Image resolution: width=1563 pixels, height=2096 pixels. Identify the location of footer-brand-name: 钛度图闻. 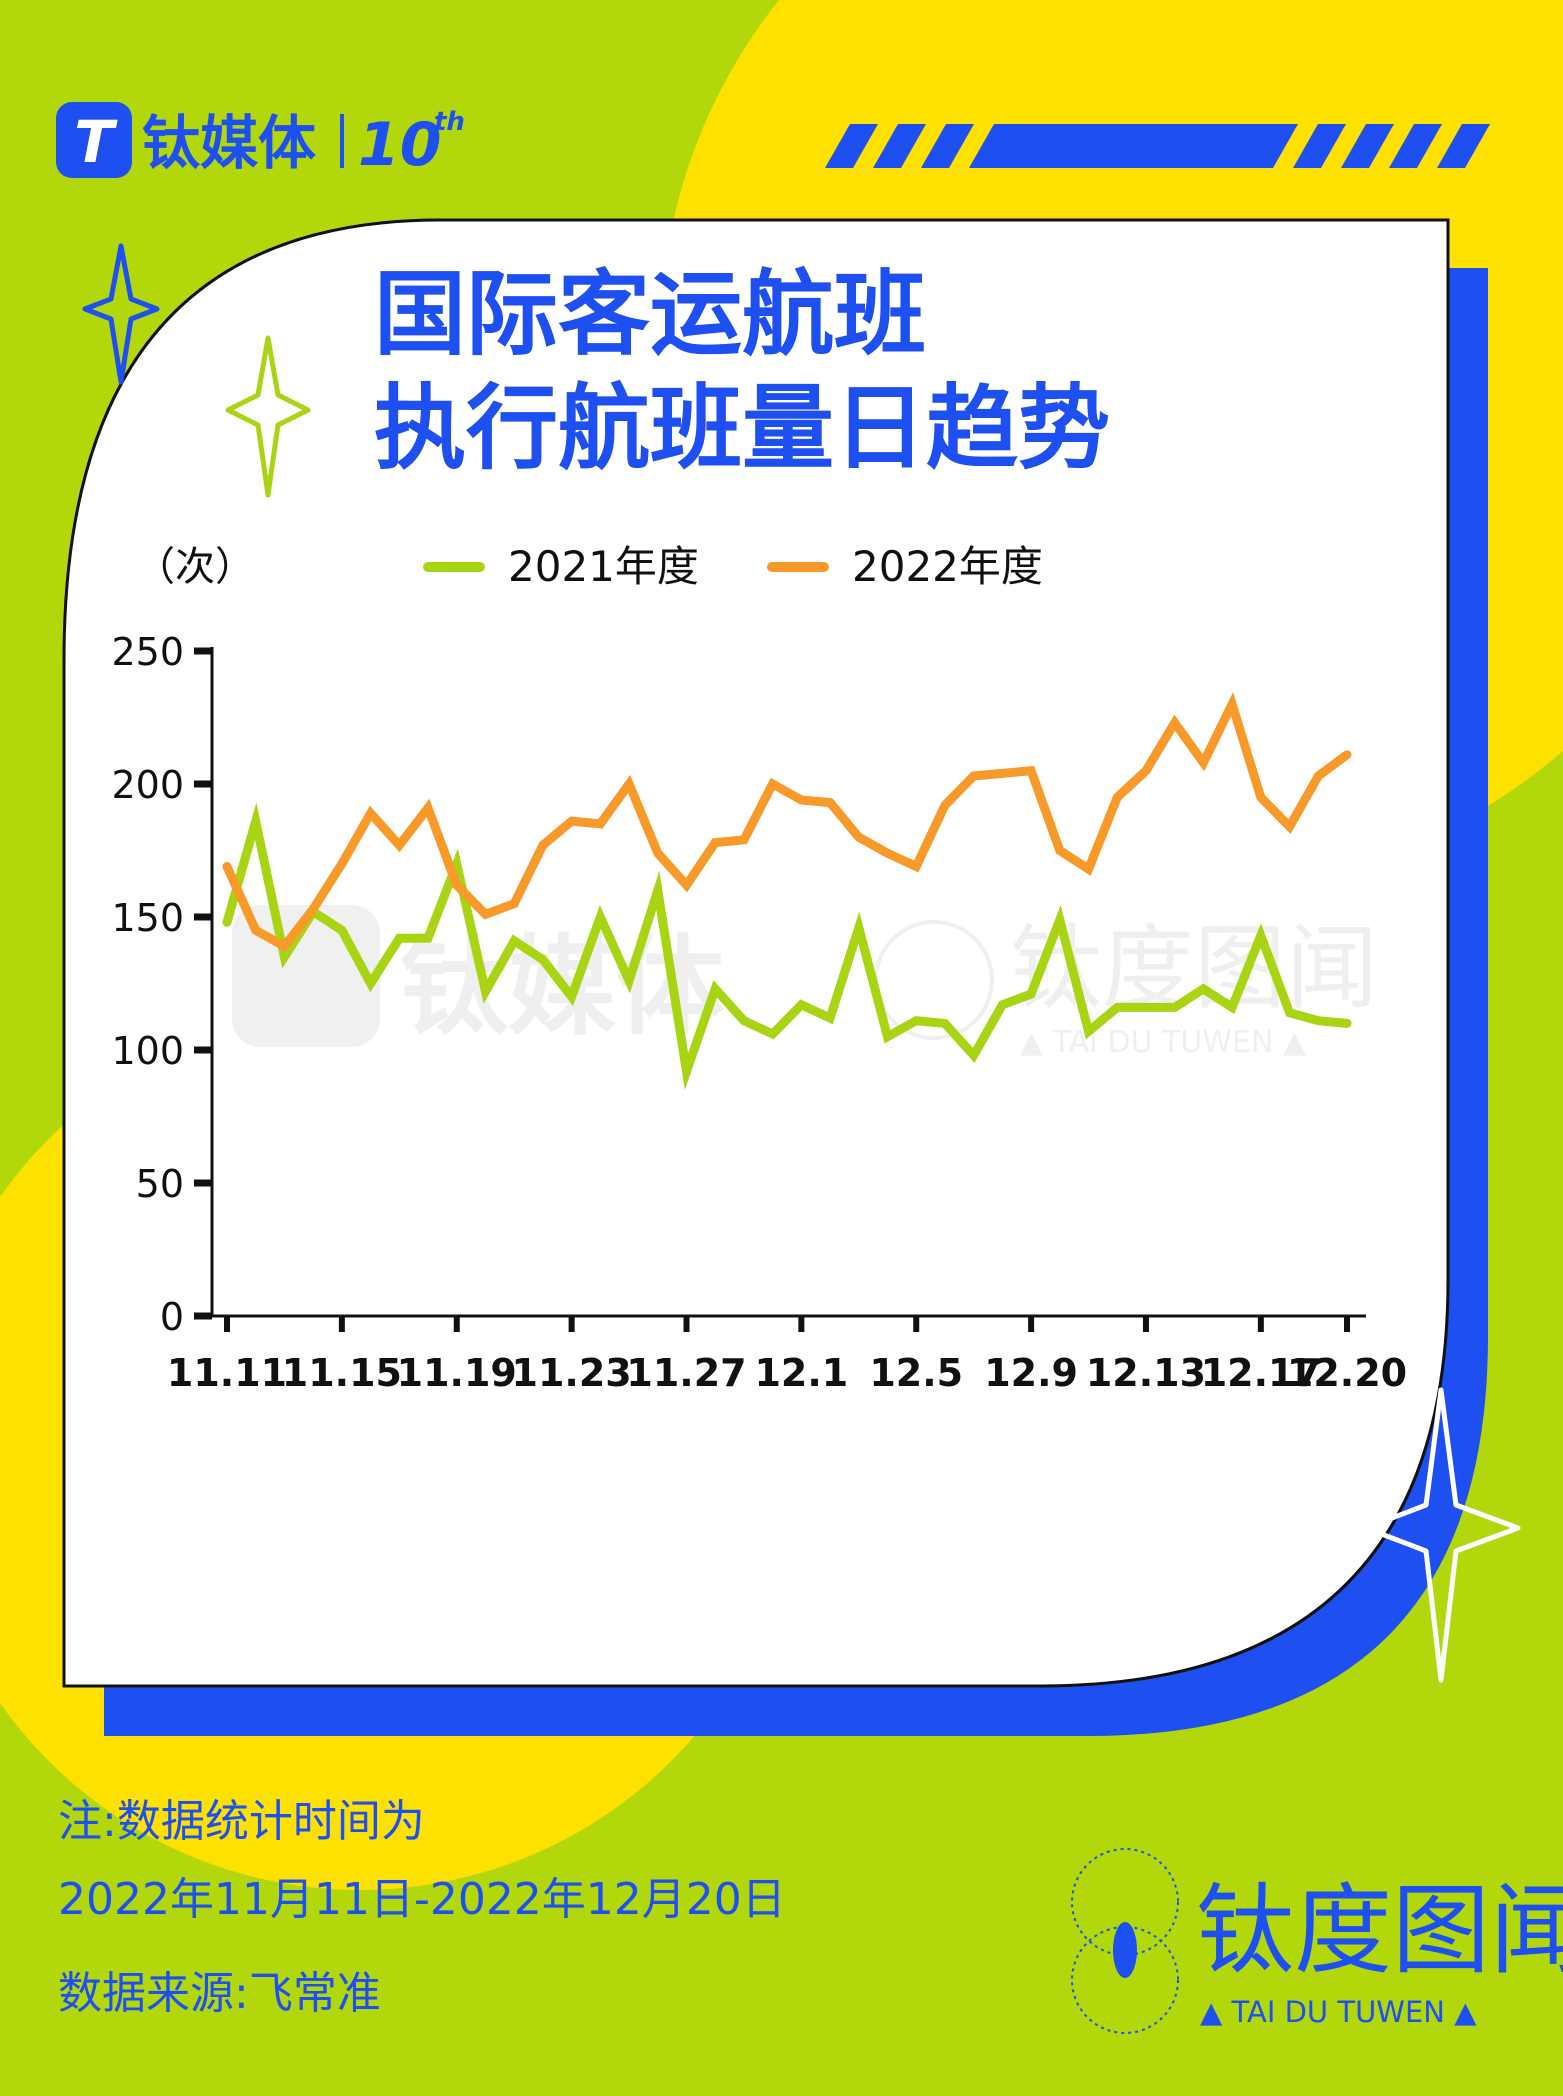
(1379, 1931).